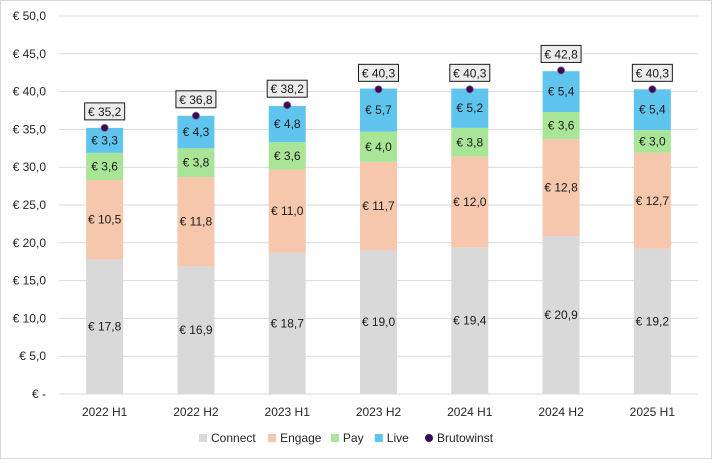  I want to click on data-label: € 11,8, so click(196, 222).